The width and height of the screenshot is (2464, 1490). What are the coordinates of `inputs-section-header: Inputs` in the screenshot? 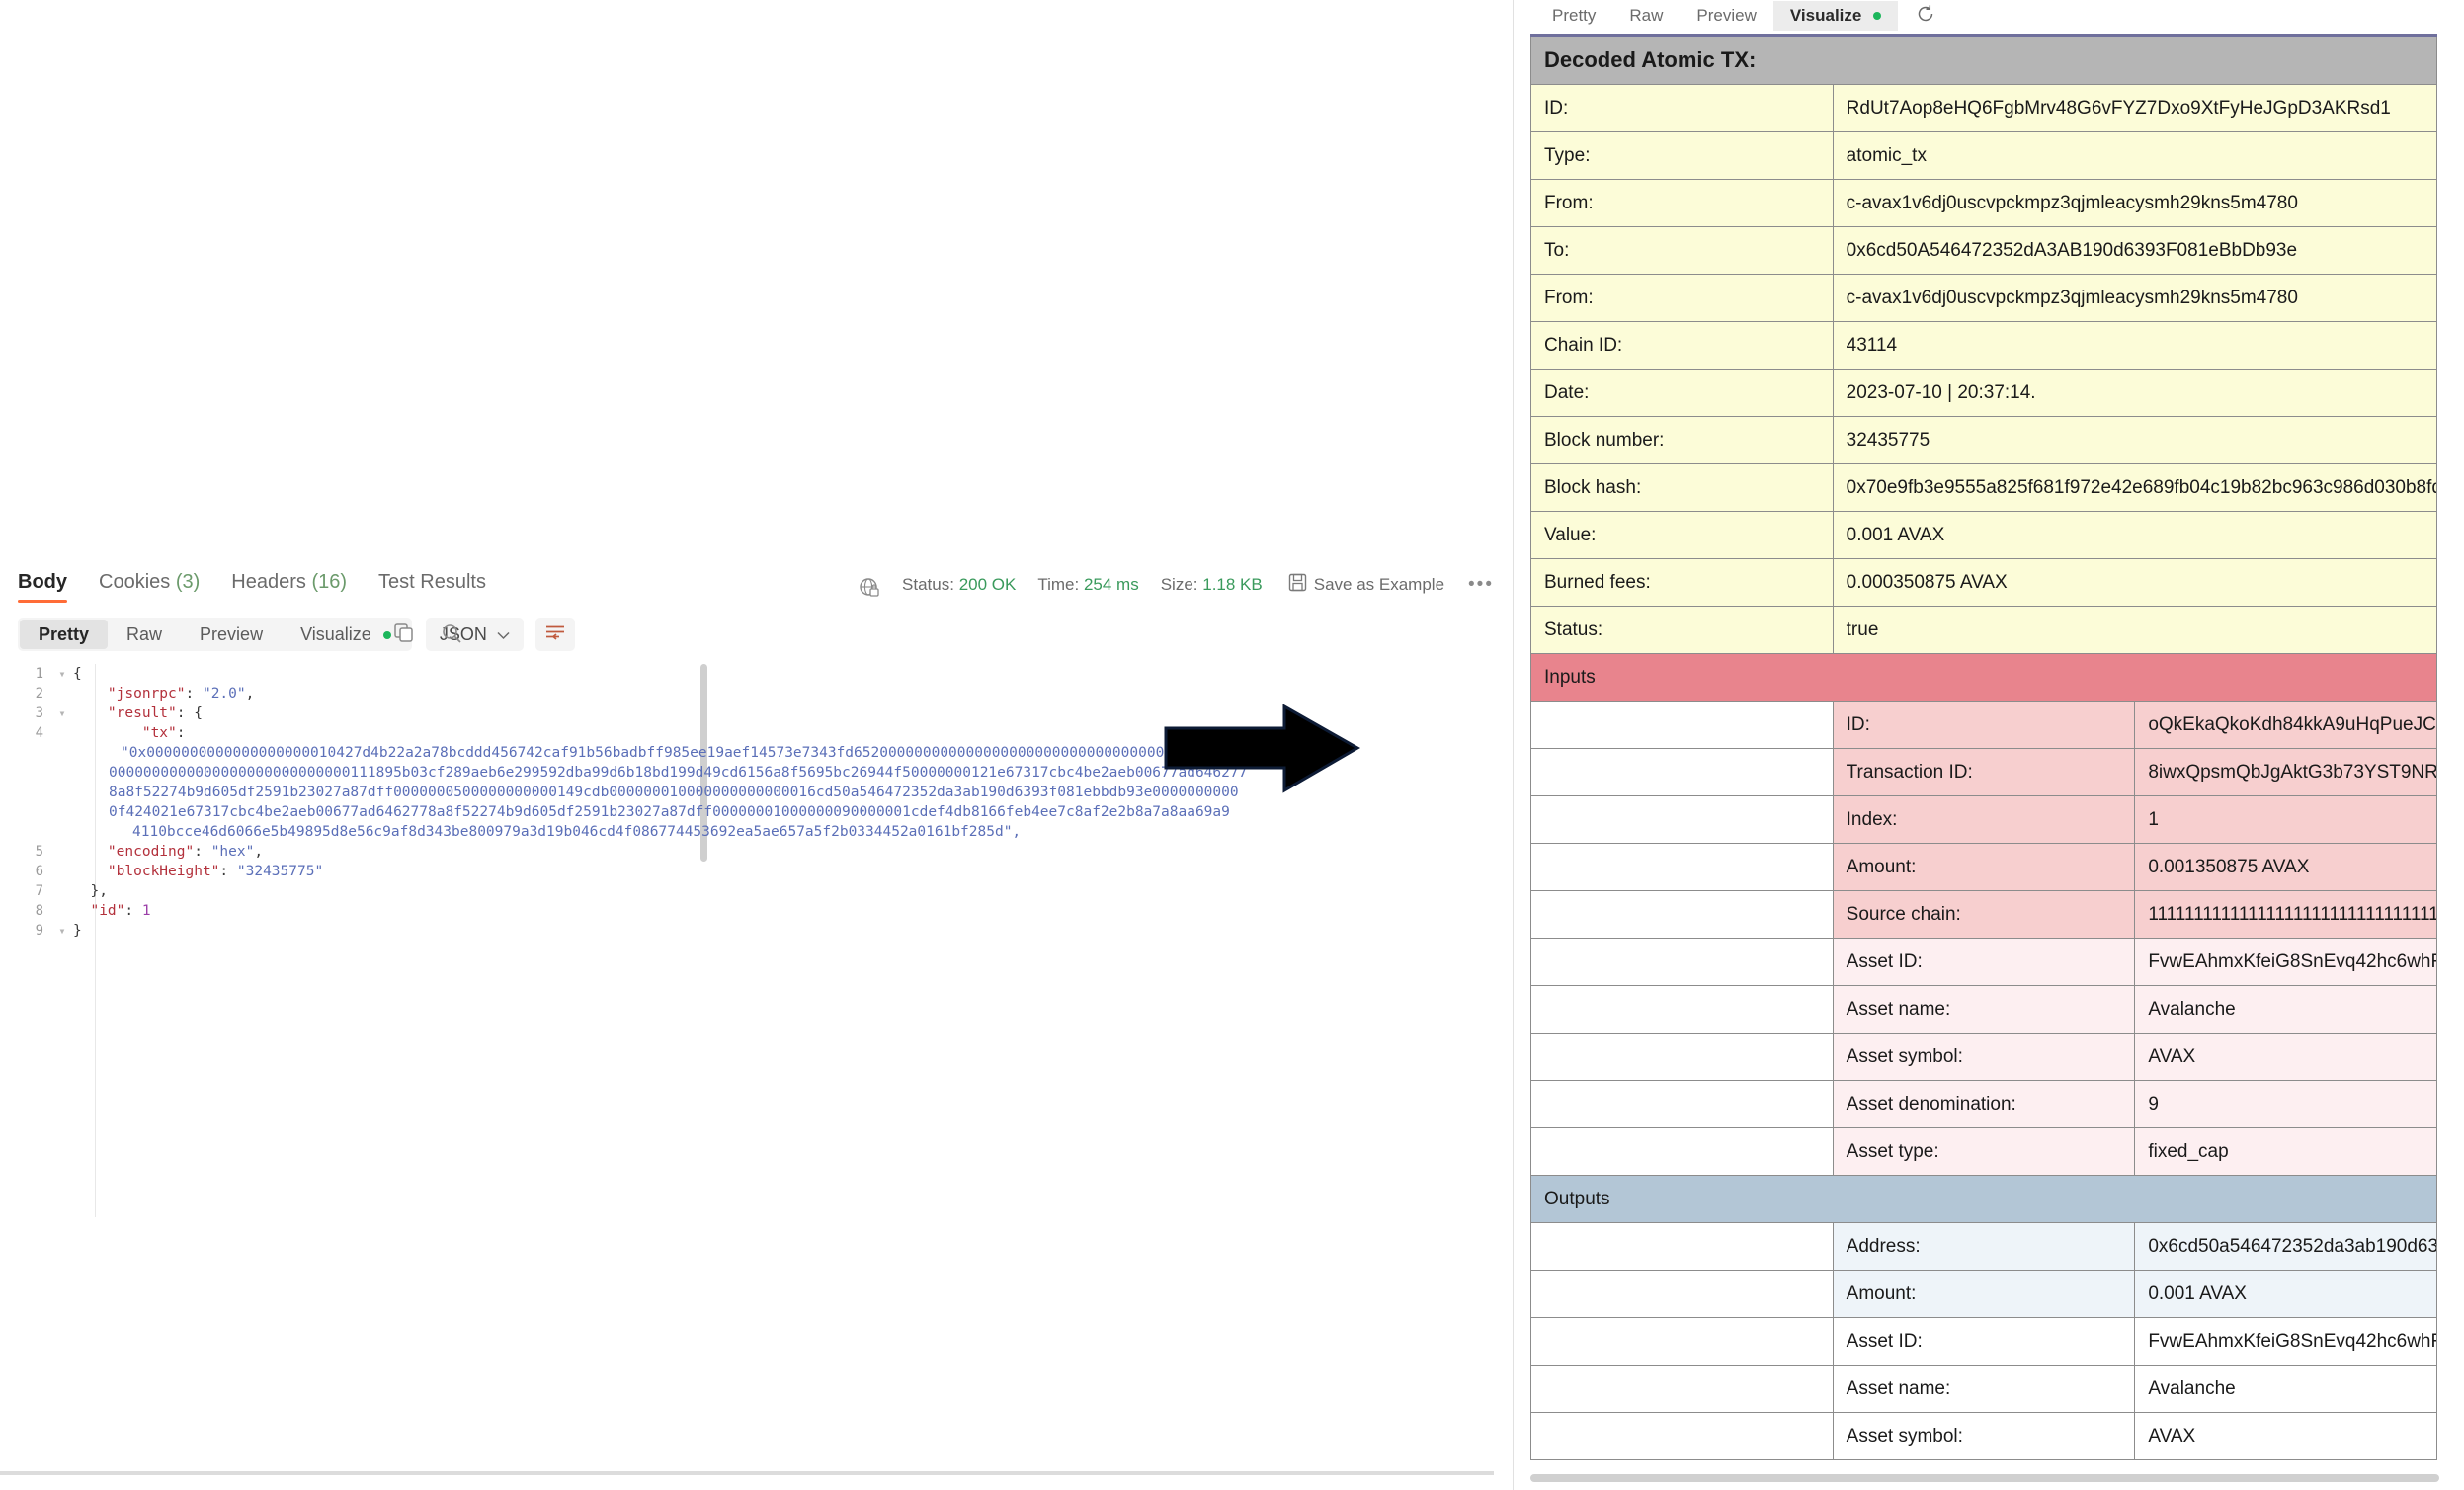 It's located at (1983, 677).